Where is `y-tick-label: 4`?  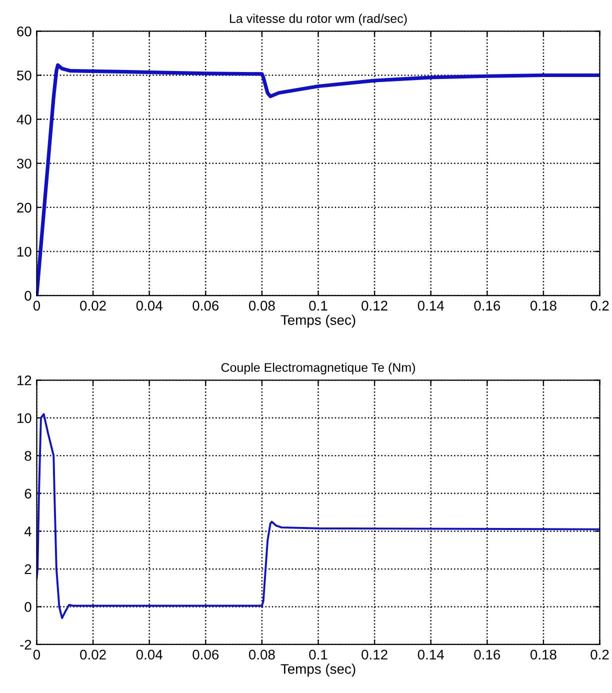
y-tick-label: 4 is located at coordinates (28, 531).